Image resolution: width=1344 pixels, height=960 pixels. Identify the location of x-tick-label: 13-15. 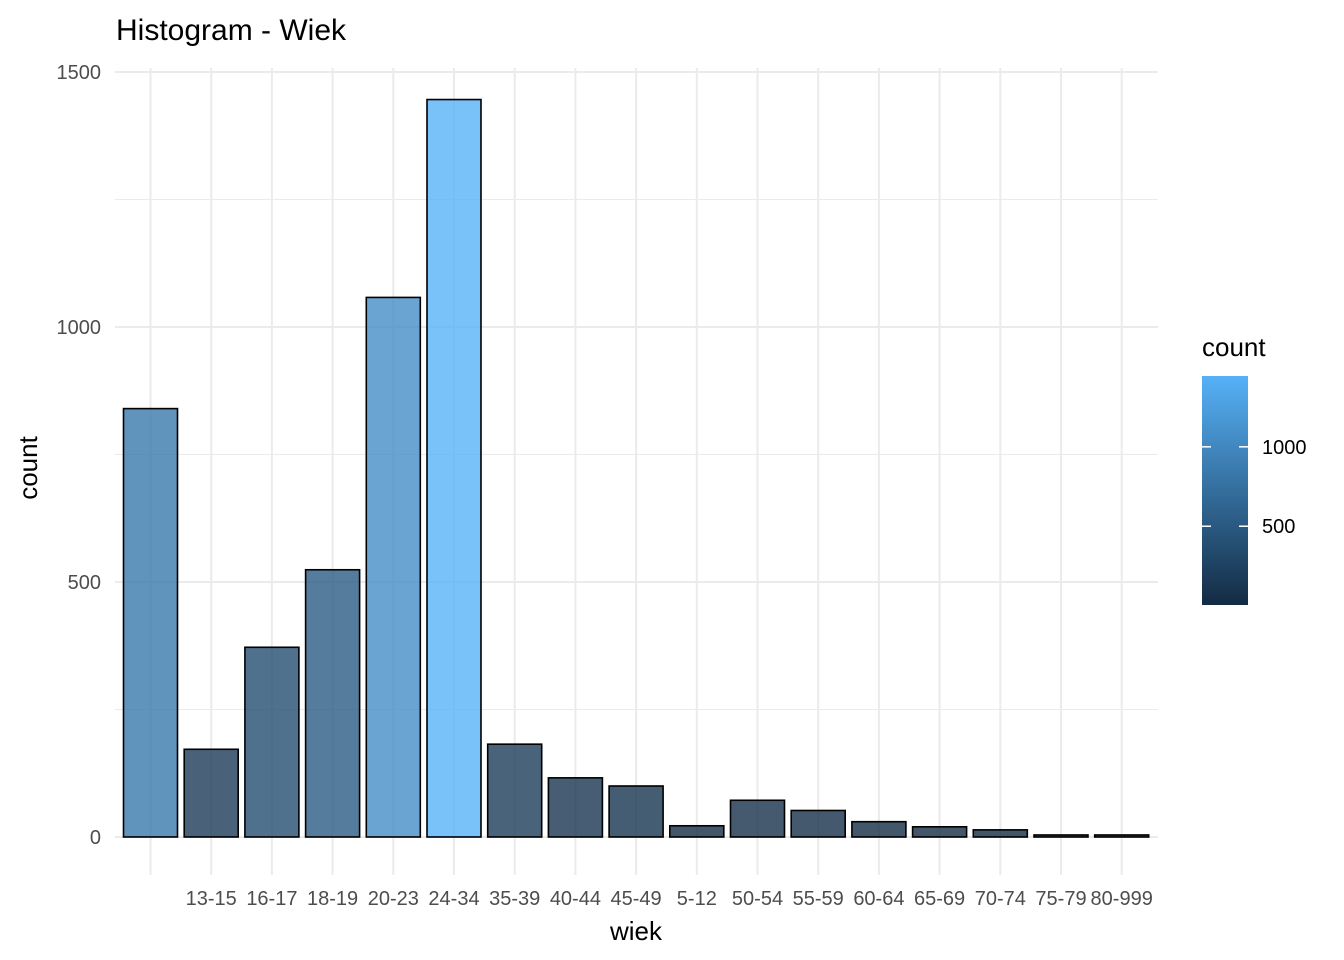
(211, 899).